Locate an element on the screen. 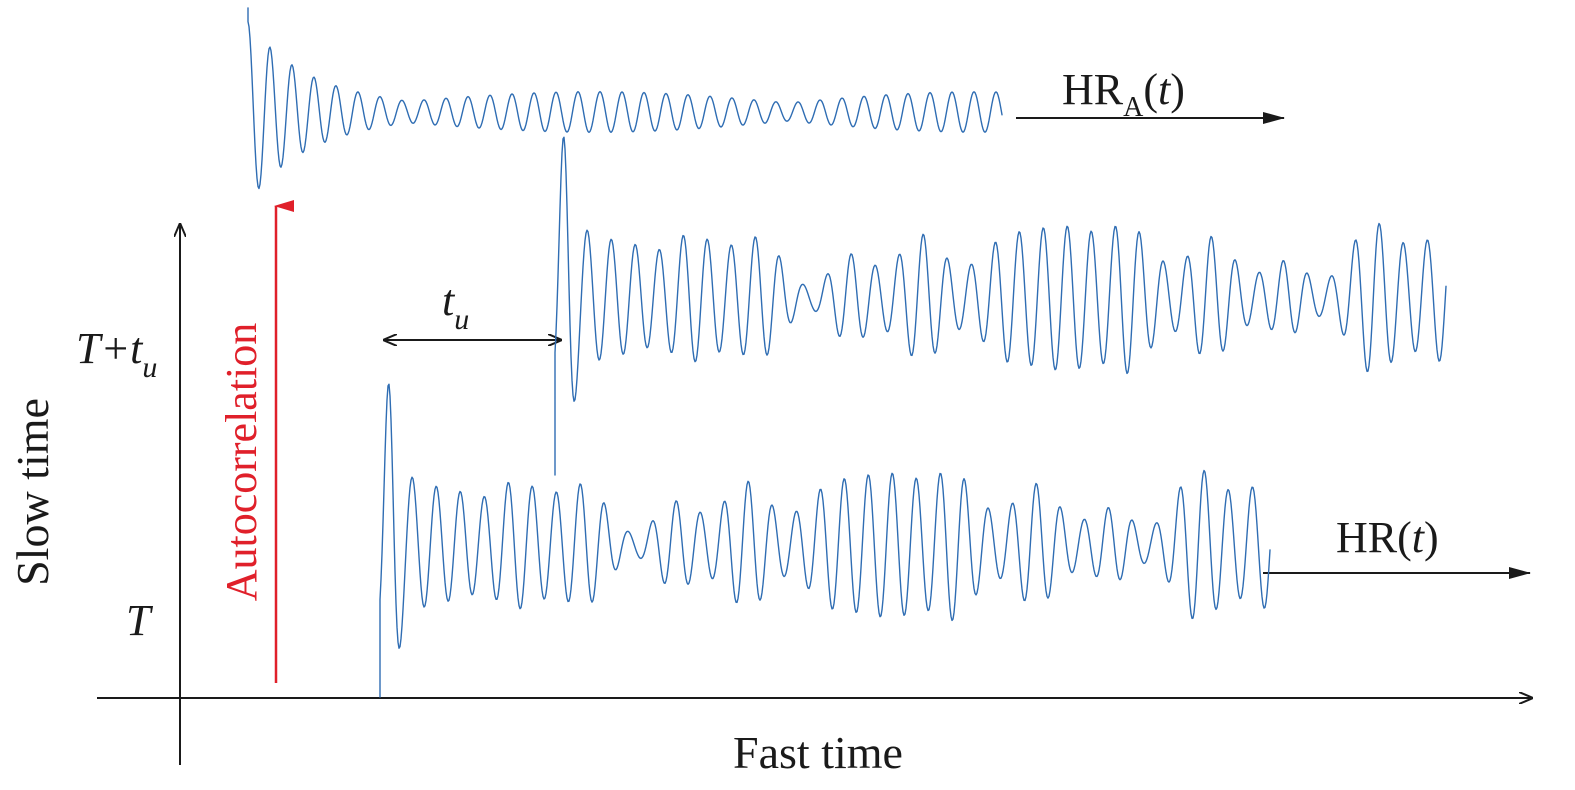 The height and width of the screenshot is (790, 1575). hra-label-sub: A is located at coordinates (1133, 107).